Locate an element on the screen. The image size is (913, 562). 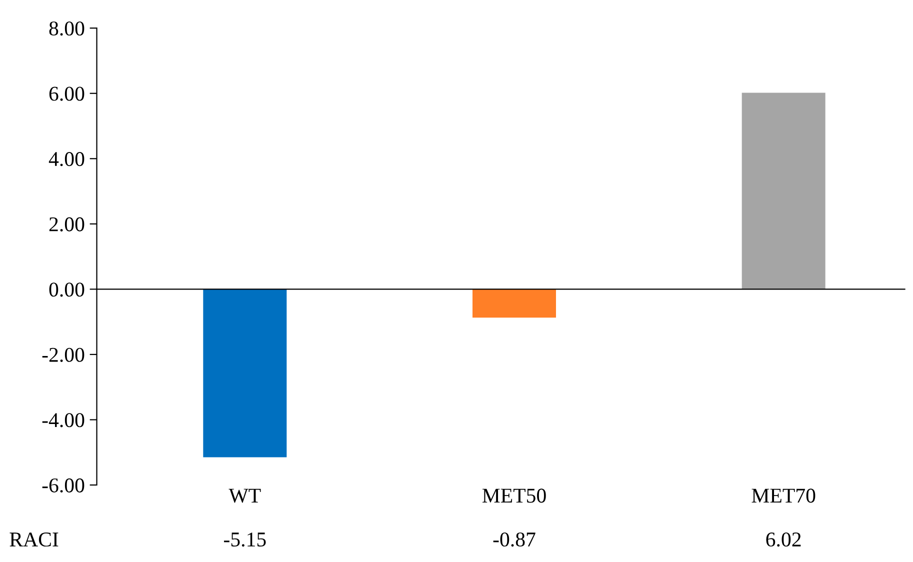
y-tick-label: 4.00 is located at coordinates (66, 159).